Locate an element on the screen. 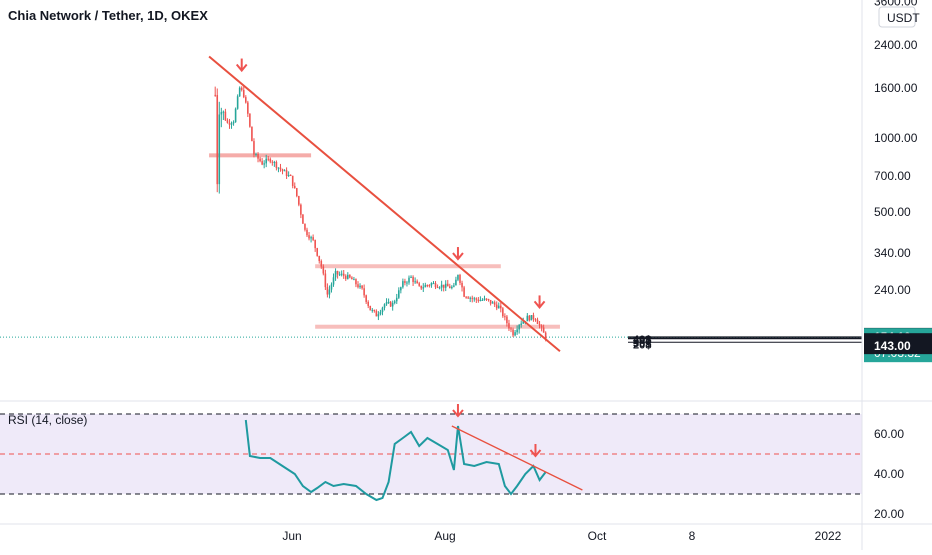  currency-label: USDT is located at coordinates (903, 18).